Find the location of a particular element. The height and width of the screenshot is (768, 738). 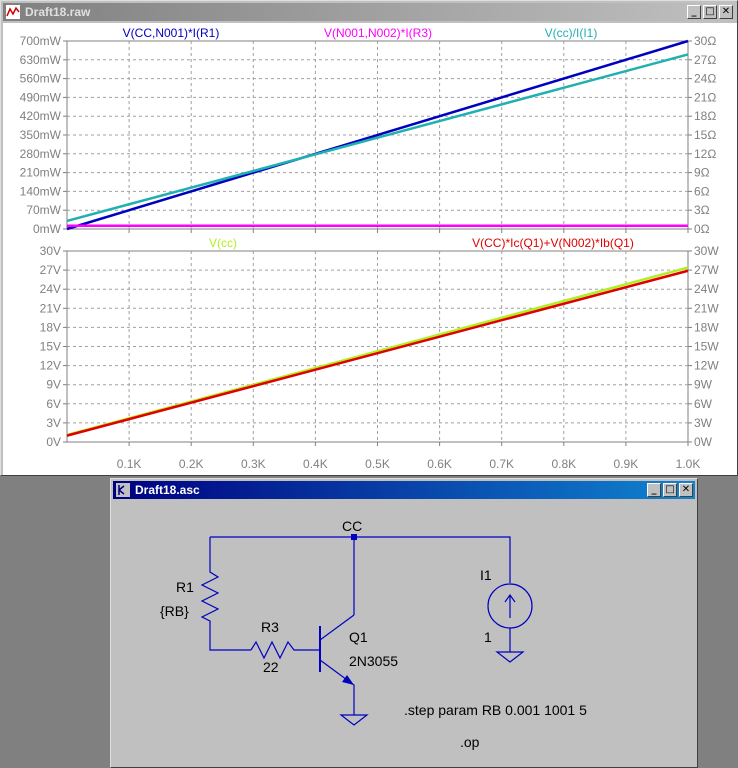

y2-tick-label: 6Ω is located at coordinates (702, 191).